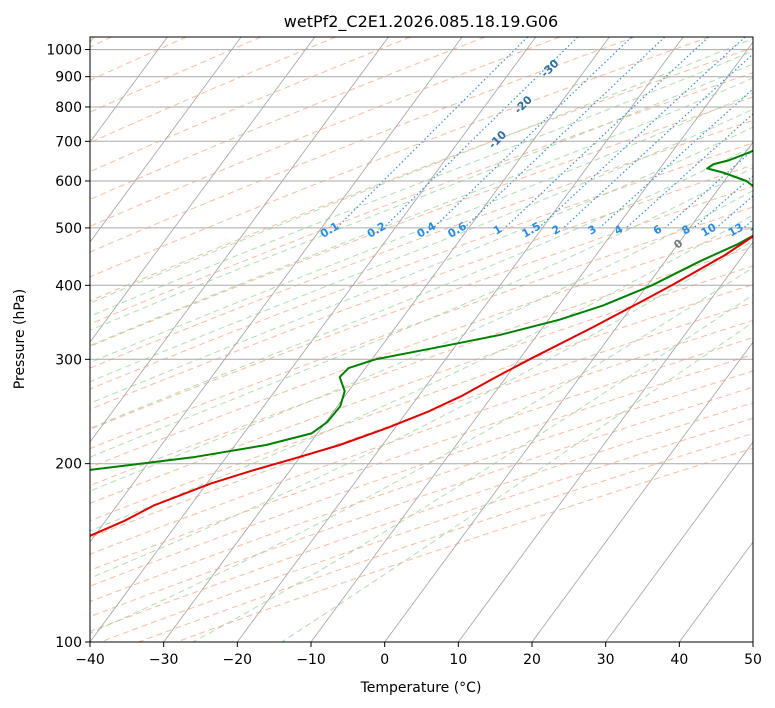 This screenshot has width=775, height=708. Describe the element at coordinates (68, 229) in the screenshot. I see `y-tick-label: 500` at that location.